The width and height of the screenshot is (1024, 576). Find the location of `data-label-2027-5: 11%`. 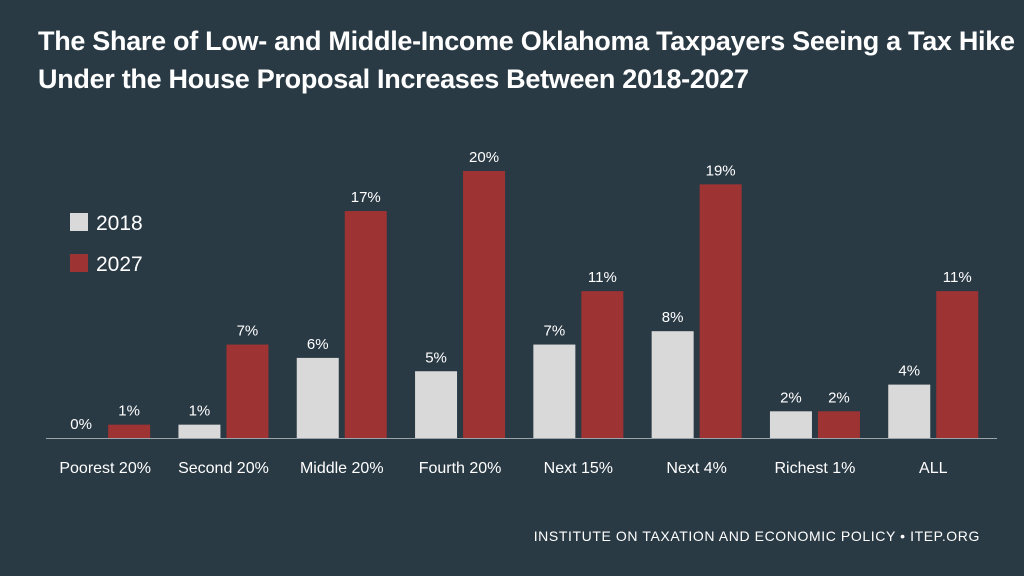

data-label-2027-5: 11% is located at coordinates (602, 277).